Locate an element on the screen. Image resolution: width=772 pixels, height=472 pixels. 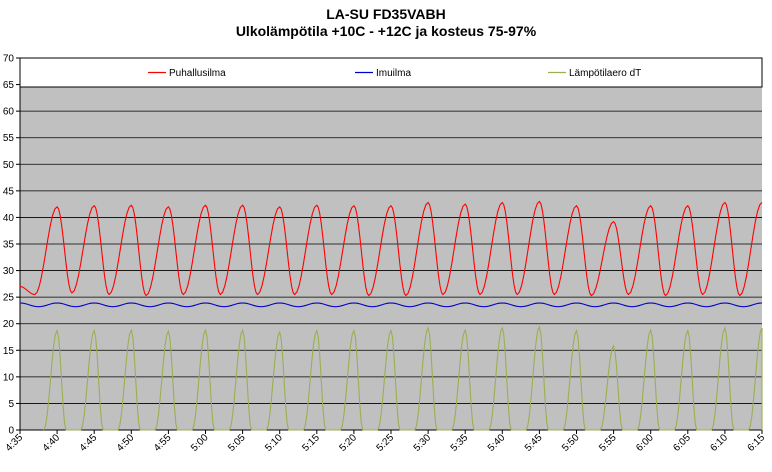
x-tick-label: 5:05 is located at coordinates (237, 443).